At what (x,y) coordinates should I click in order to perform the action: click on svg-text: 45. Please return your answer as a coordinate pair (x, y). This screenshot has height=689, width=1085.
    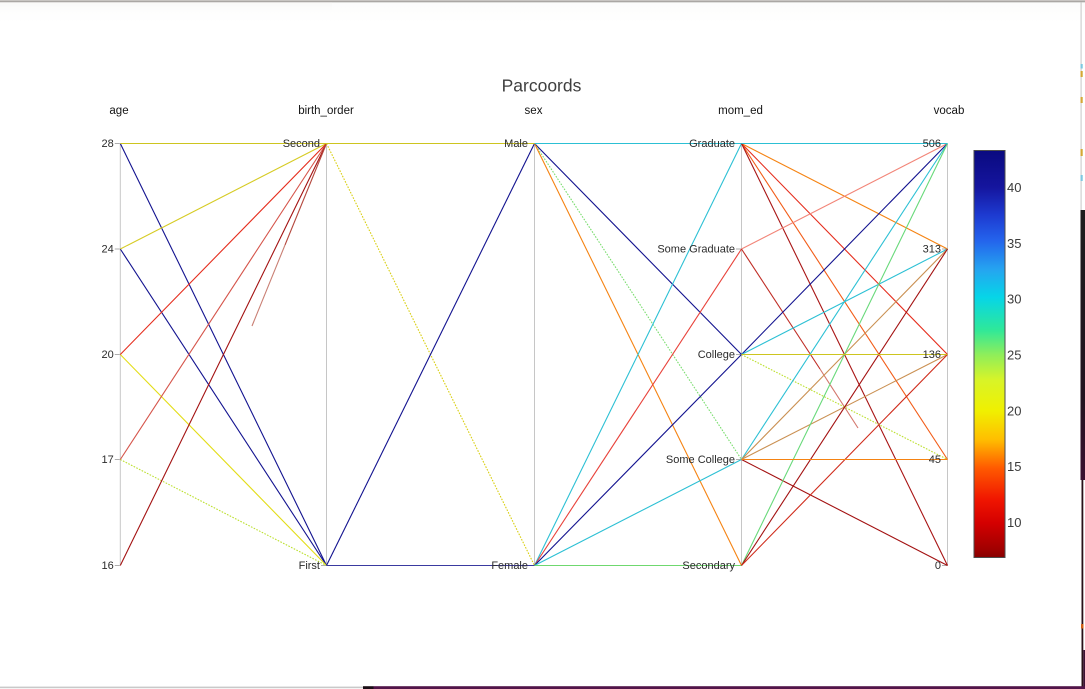
    Looking at the image, I should click on (935, 460).